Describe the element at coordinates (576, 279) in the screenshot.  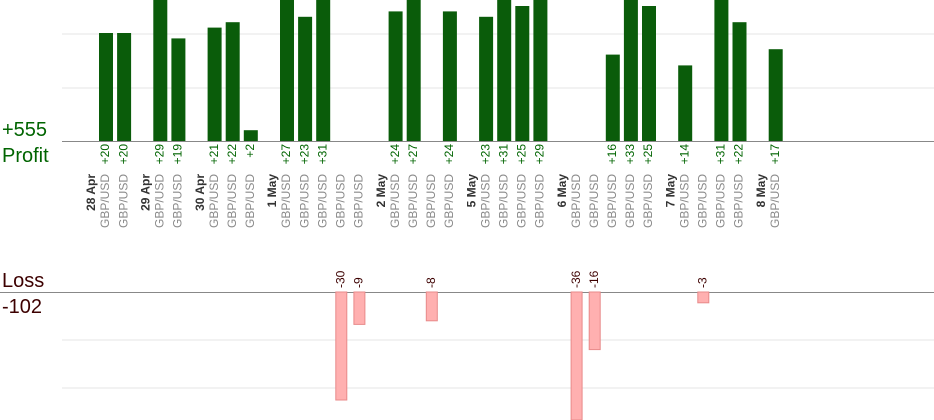
I see `loss-value-label: -36` at that location.